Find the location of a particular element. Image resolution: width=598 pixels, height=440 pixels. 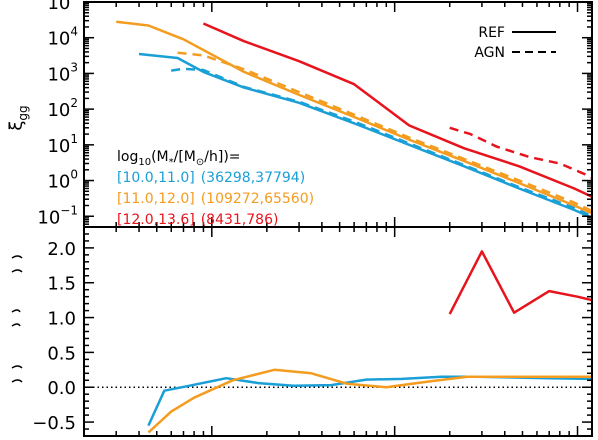

y-tick-label: 1.0 is located at coordinates (61, 319).